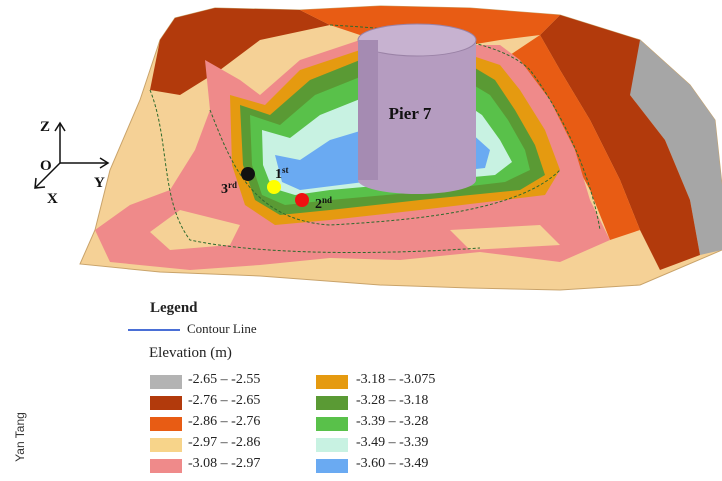 The height and width of the screenshot is (481, 722). I want to click on contour-line-swatch, so click(154, 330).